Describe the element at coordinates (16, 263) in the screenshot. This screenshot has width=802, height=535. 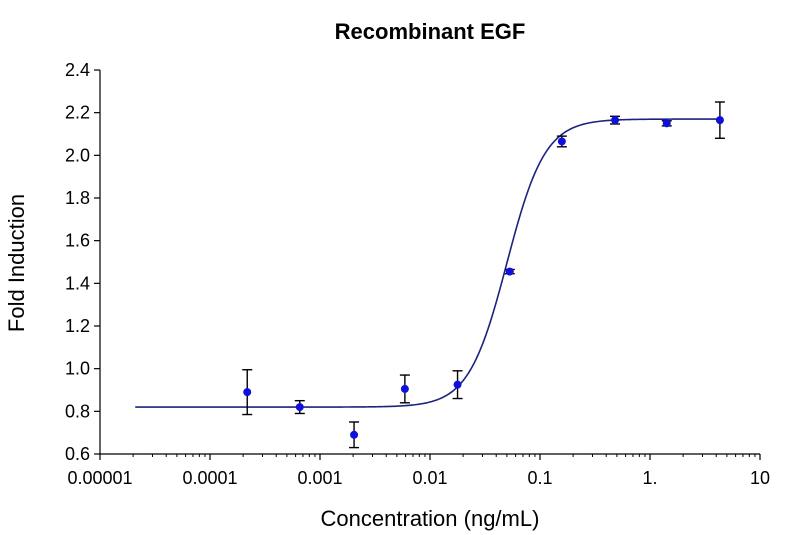
I see `y-axis-label: Fold Induction` at that location.